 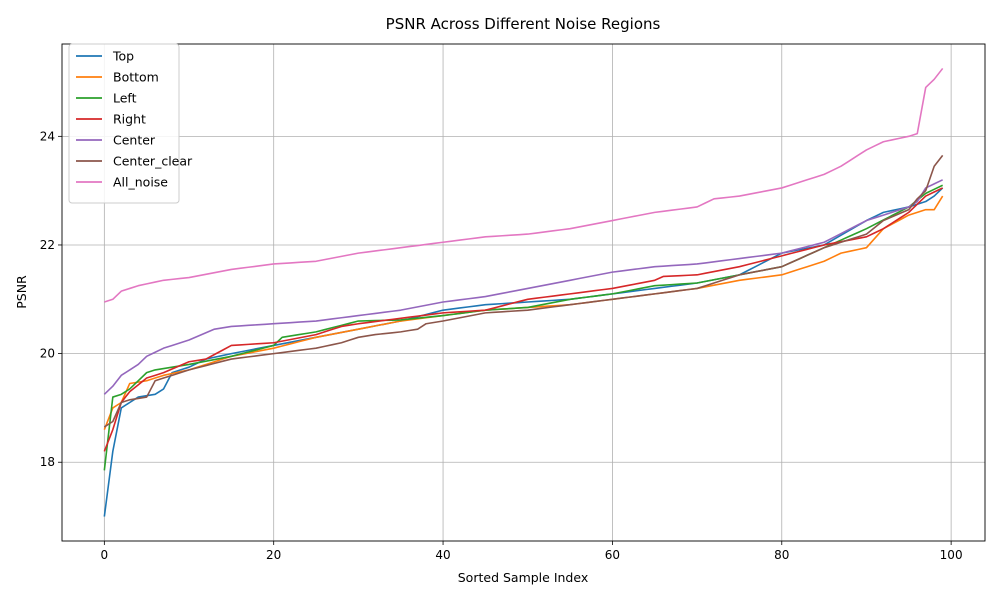 I want to click on chart-title: PSNR Across Different Noise Regions, so click(x=523, y=24).